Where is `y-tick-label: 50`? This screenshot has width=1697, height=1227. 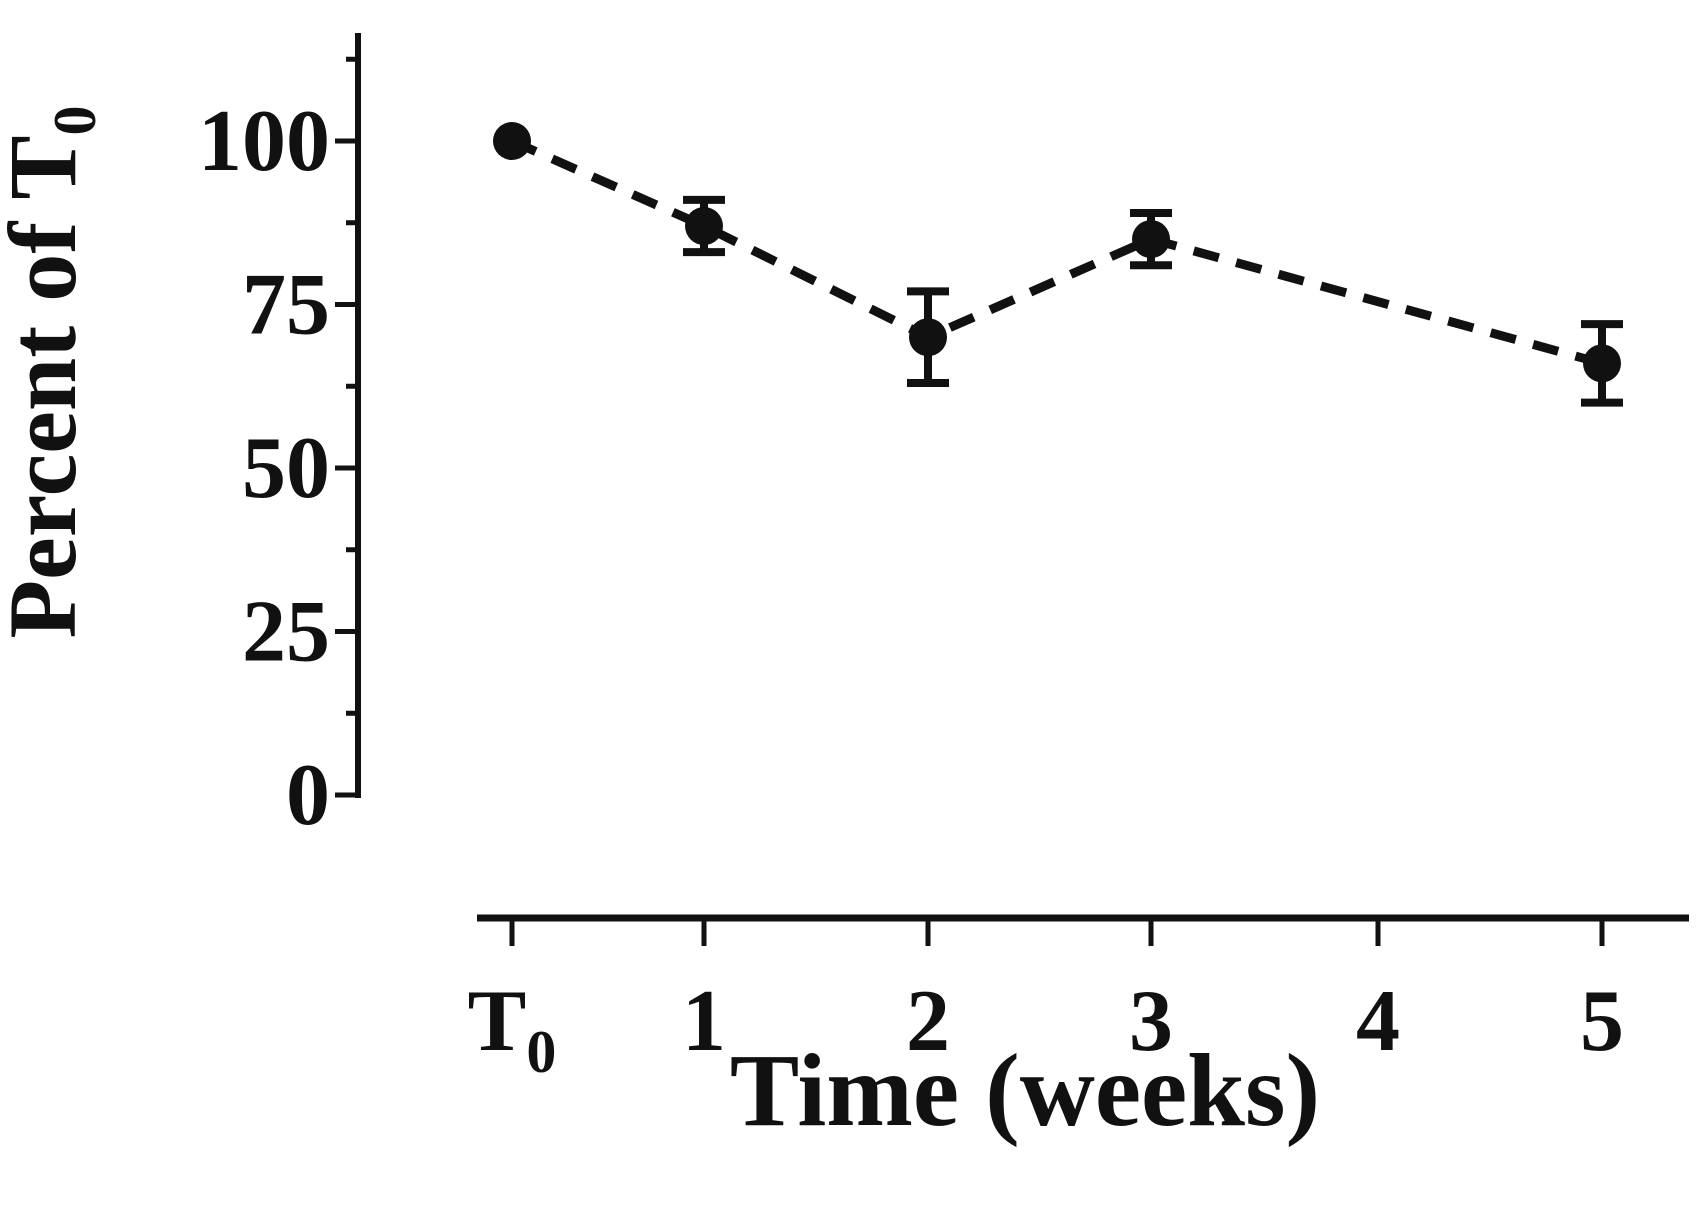
y-tick-label: 50 is located at coordinates (286, 468).